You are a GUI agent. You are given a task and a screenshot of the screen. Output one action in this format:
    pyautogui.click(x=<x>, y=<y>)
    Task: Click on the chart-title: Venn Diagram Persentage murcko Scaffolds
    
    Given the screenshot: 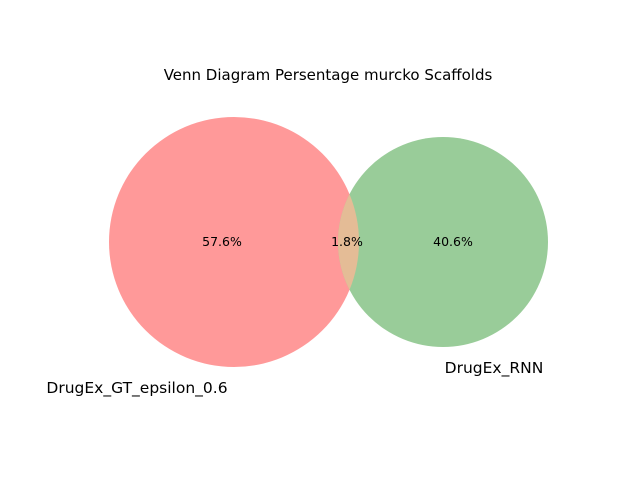 What is the action you would take?
    pyautogui.click(x=328, y=75)
    